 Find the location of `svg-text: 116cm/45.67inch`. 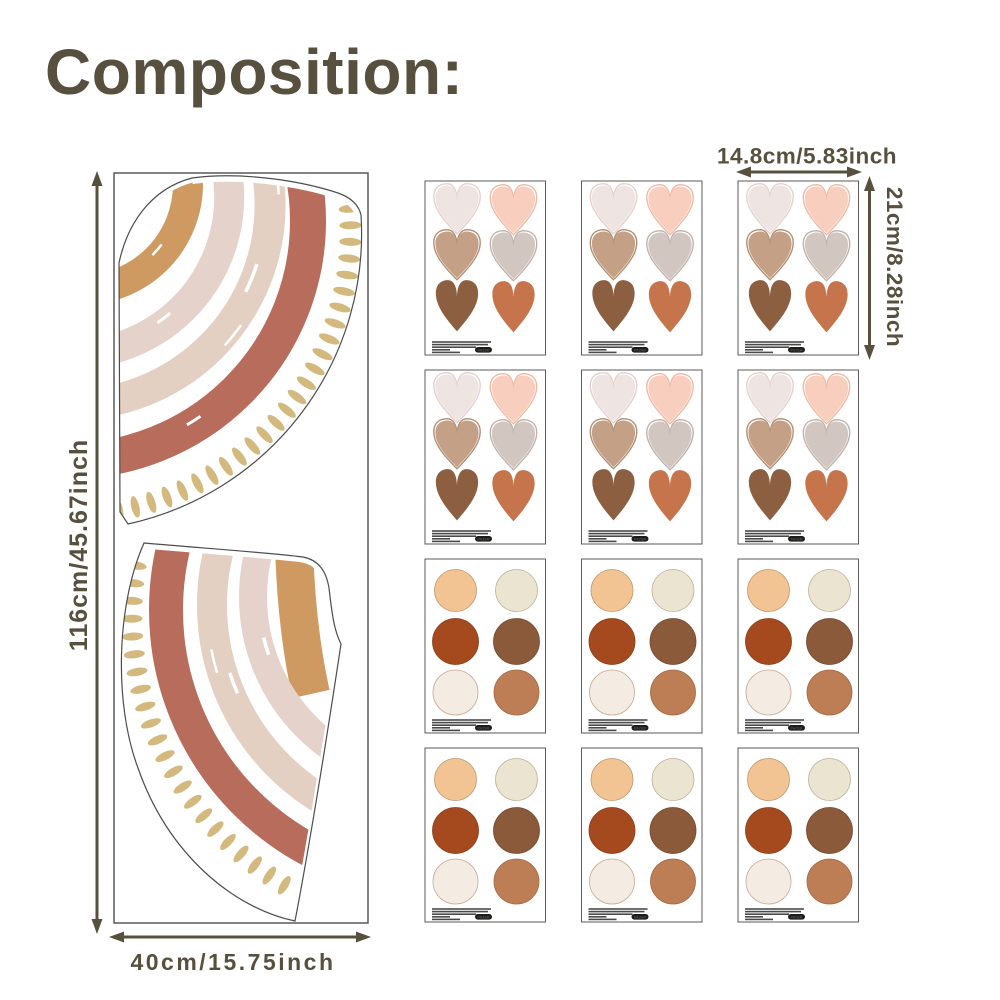

svg-text: 116cm/45.67inch is located at coordinates (79, 545).